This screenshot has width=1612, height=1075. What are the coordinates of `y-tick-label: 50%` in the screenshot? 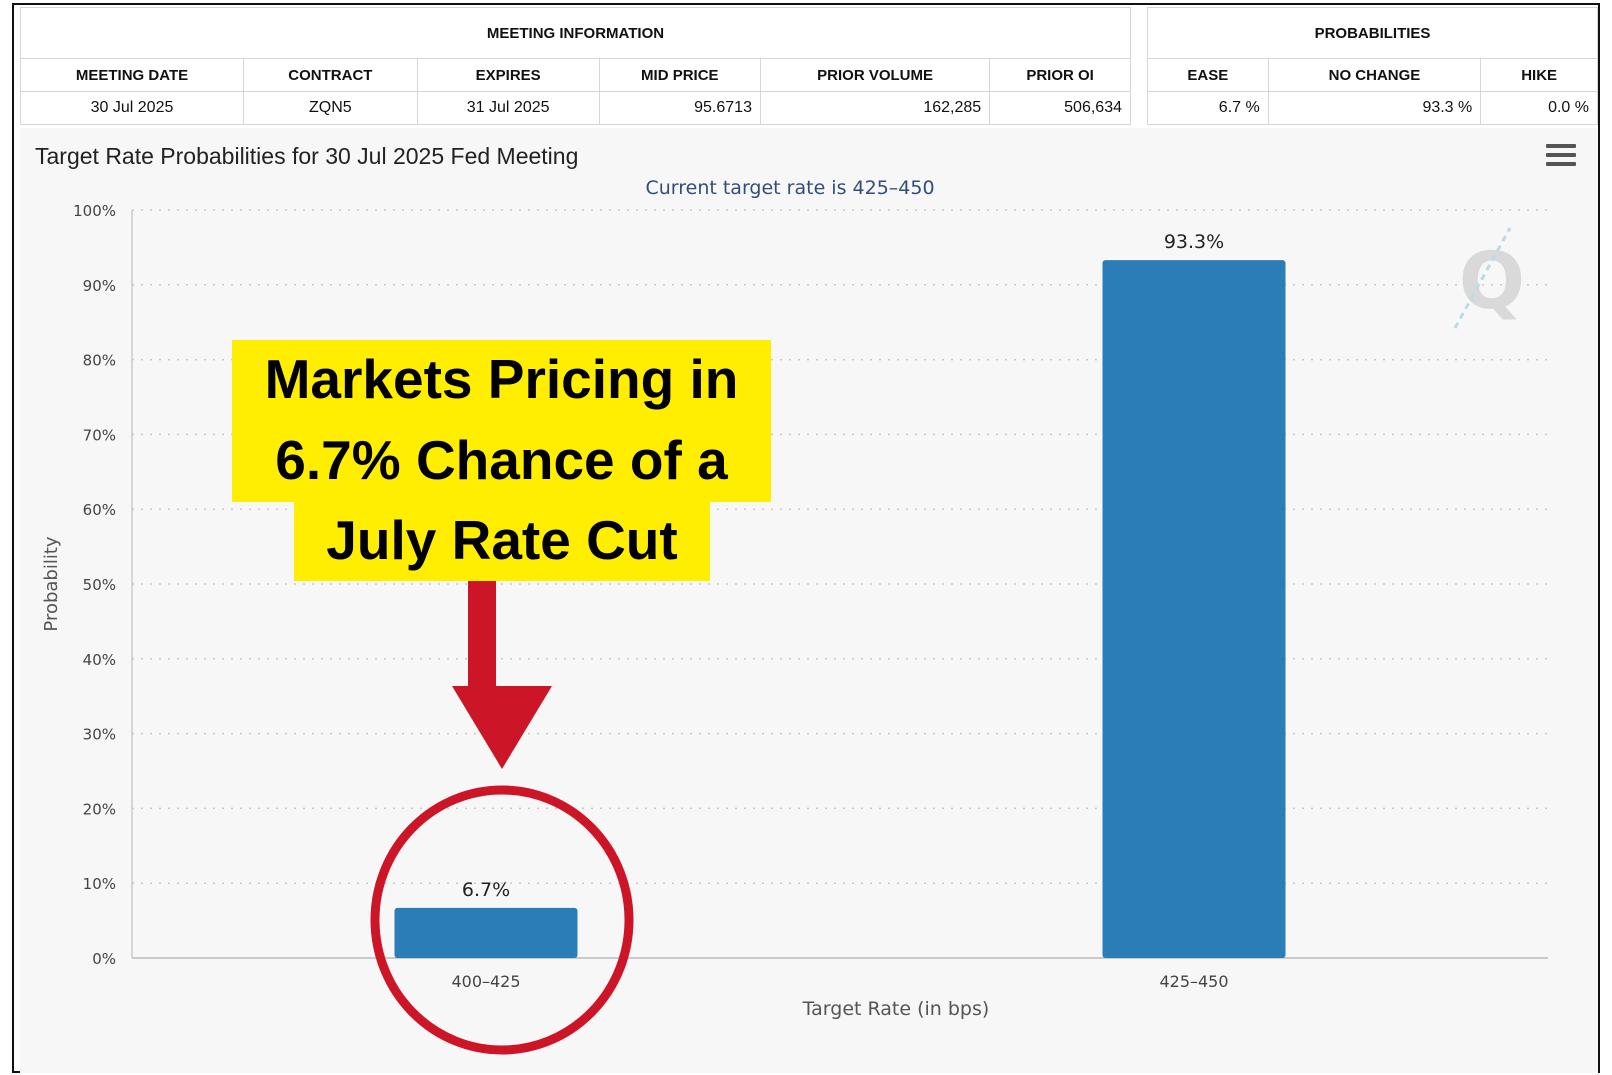 It's located at (99, 585).